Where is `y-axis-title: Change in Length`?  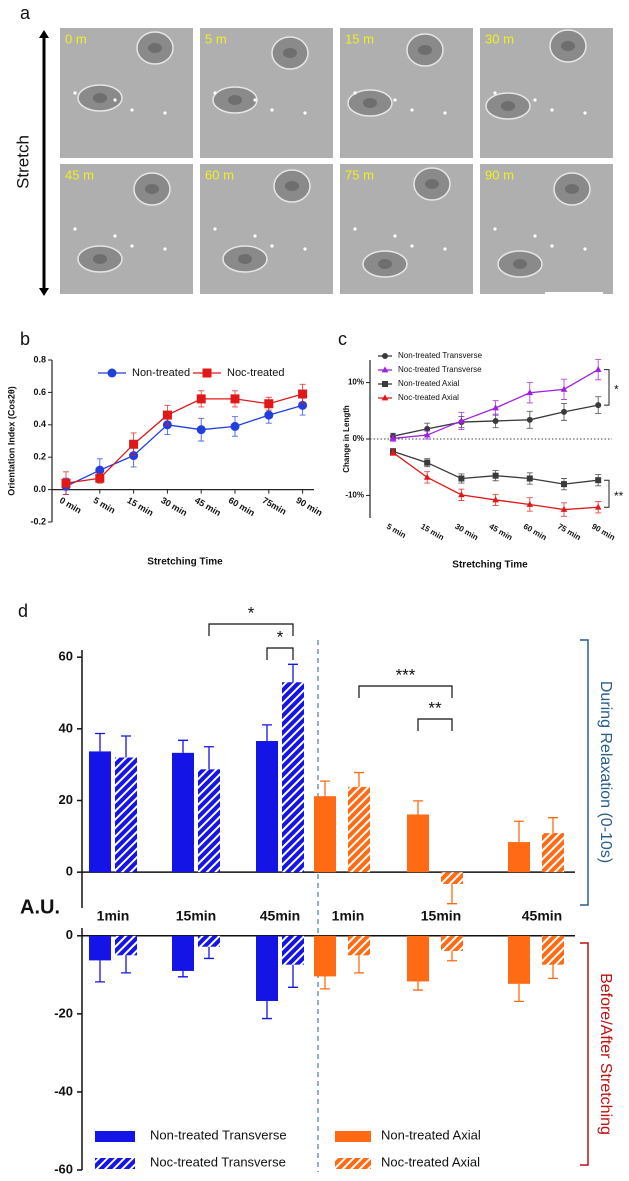
y-axis-title: Change in Length is located at coordinates (346, 439).